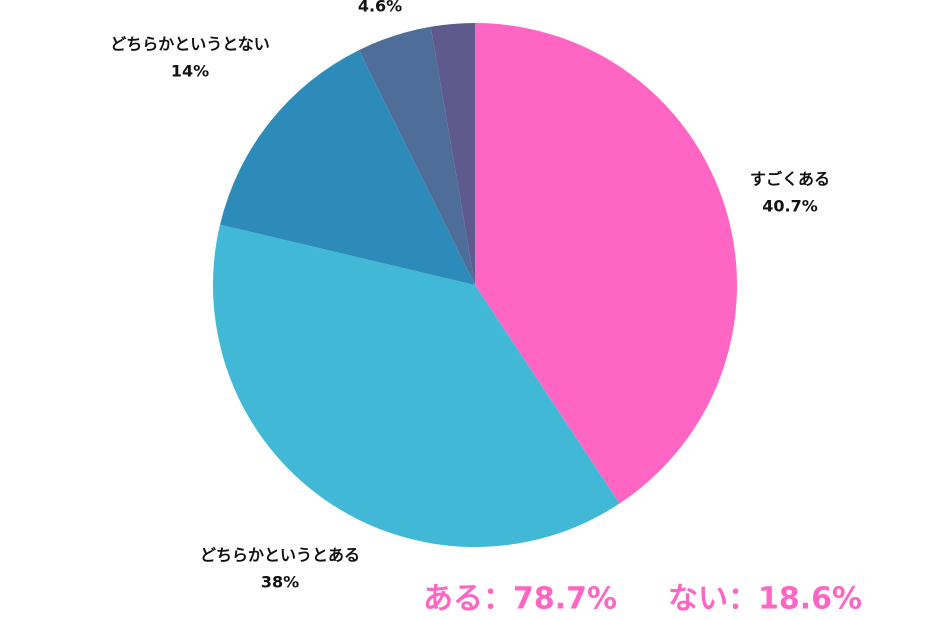 Image resolution: width=930 pixels, height=620 pixels. I want to click on slice-name: どちらかというとある, so click(280, 555).